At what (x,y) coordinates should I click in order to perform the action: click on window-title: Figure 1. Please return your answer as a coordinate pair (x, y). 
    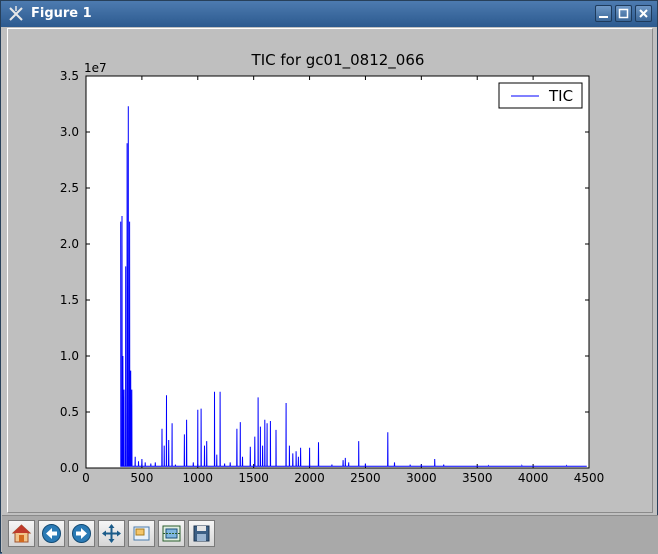
    Looking at the image, I should click on (61, 13).